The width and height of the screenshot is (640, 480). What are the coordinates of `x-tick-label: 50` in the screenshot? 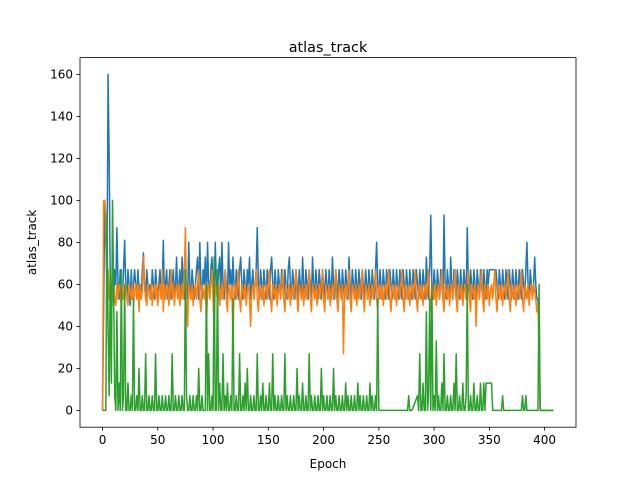 It's located at (157, 440).